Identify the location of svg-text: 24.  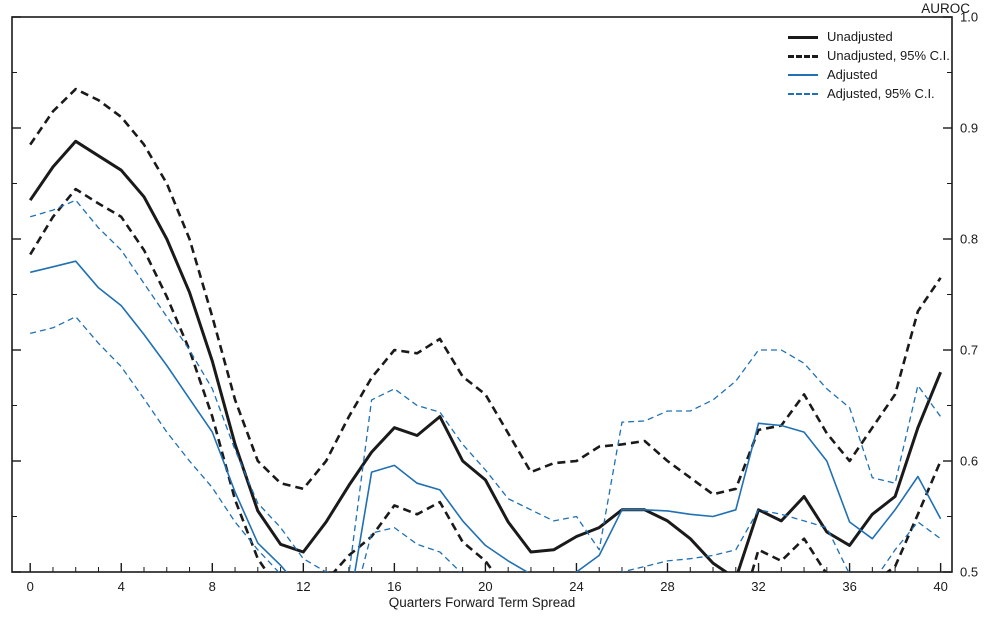
(576, 586).